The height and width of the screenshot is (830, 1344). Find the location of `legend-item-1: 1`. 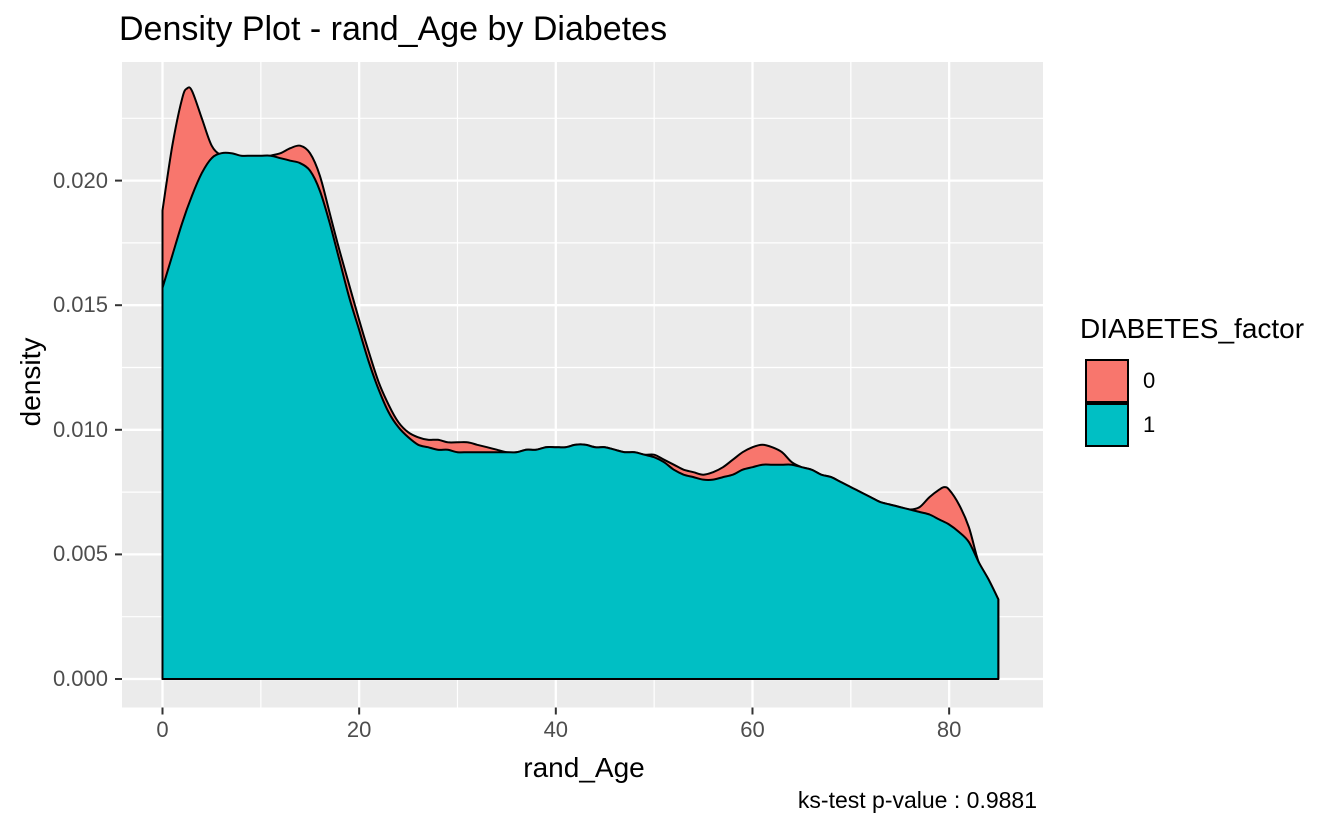

legend-item-1: 1 is located at coordinates (1194, 425).